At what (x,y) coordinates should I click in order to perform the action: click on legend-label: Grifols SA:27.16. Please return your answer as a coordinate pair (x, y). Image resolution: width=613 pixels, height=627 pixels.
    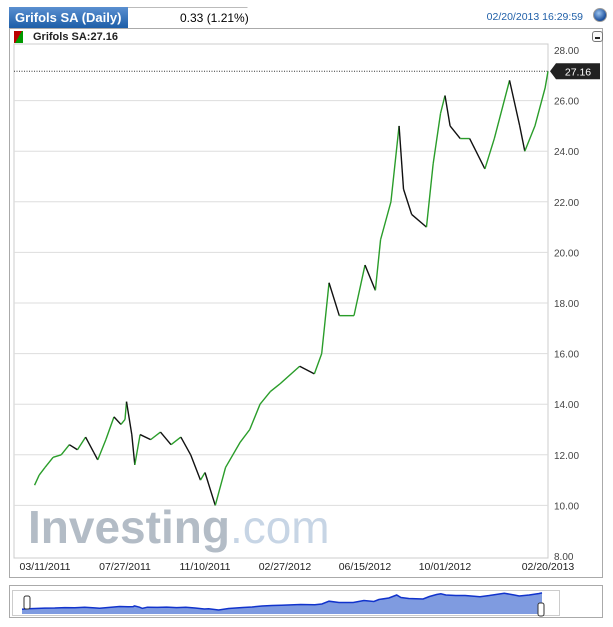
    Looking at the image, I should click on (75, 37).